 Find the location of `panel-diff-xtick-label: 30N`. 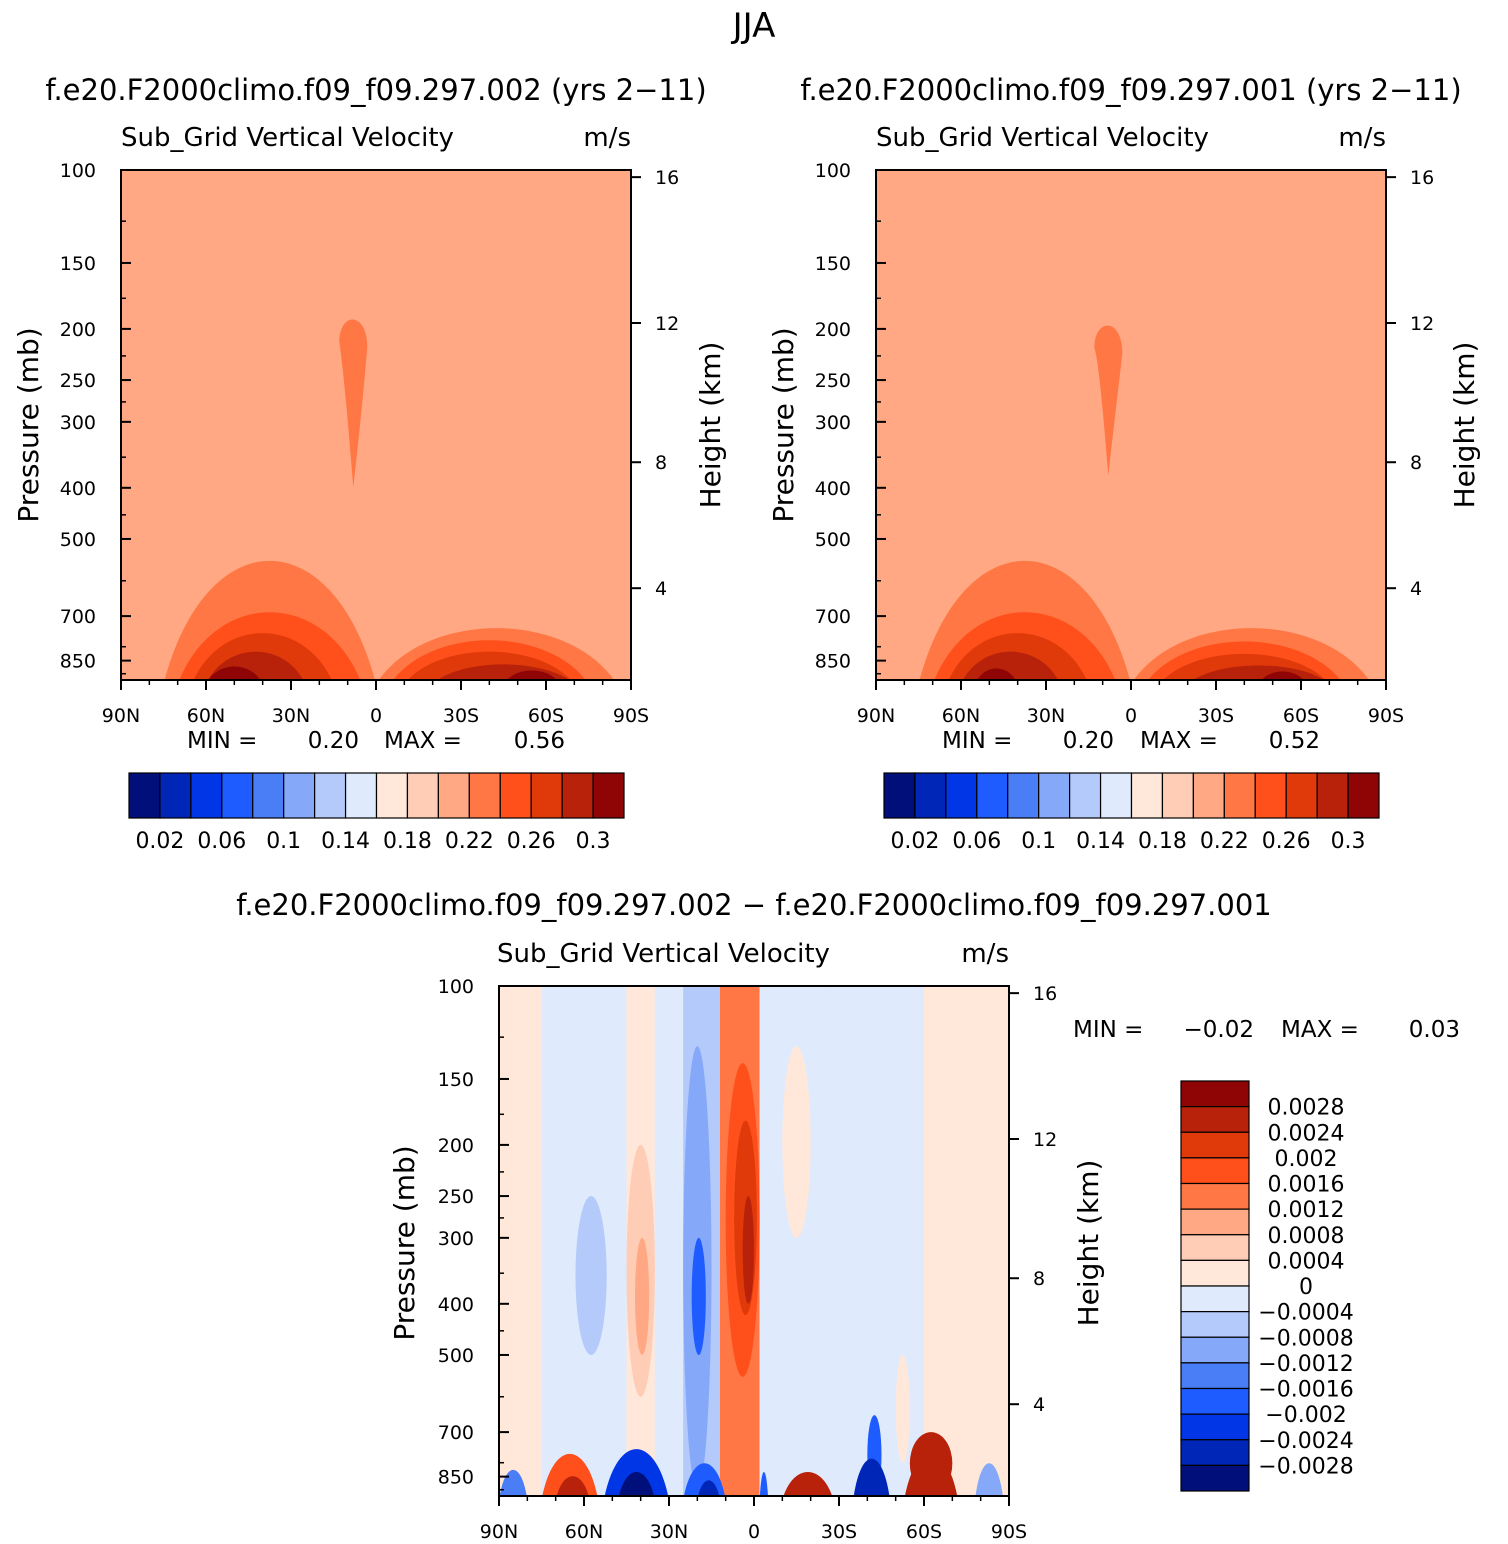

panel-diff-xtick-label: 30N is located at coordinates (669, 1532).